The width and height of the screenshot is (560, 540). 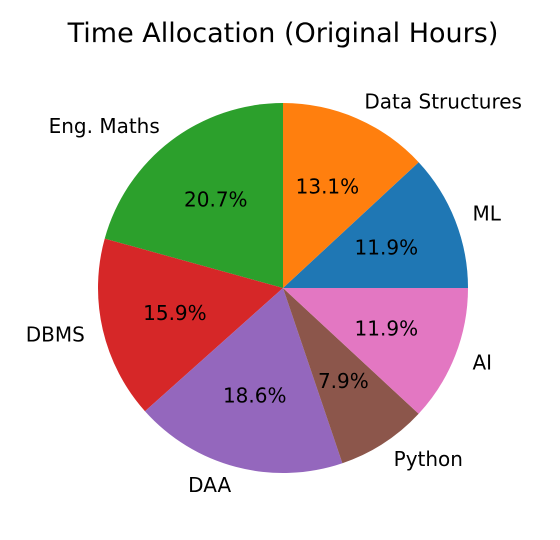 I want to click on pie-slice-daa, so click(x=244, y=381).